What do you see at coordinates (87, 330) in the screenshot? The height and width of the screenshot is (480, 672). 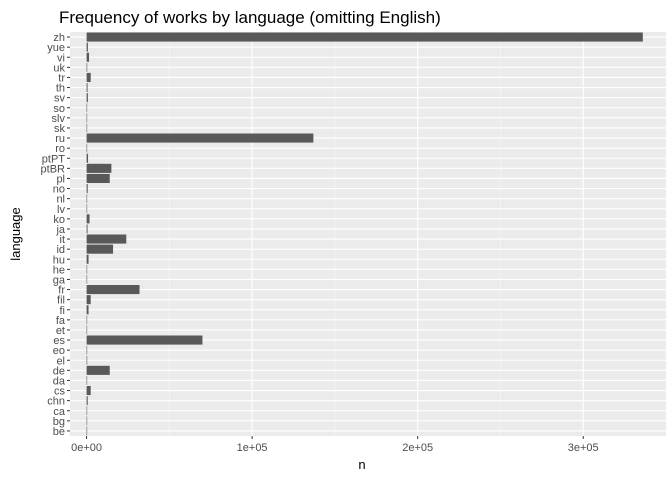 I see `bar-et` at bounding box center [87, 330].